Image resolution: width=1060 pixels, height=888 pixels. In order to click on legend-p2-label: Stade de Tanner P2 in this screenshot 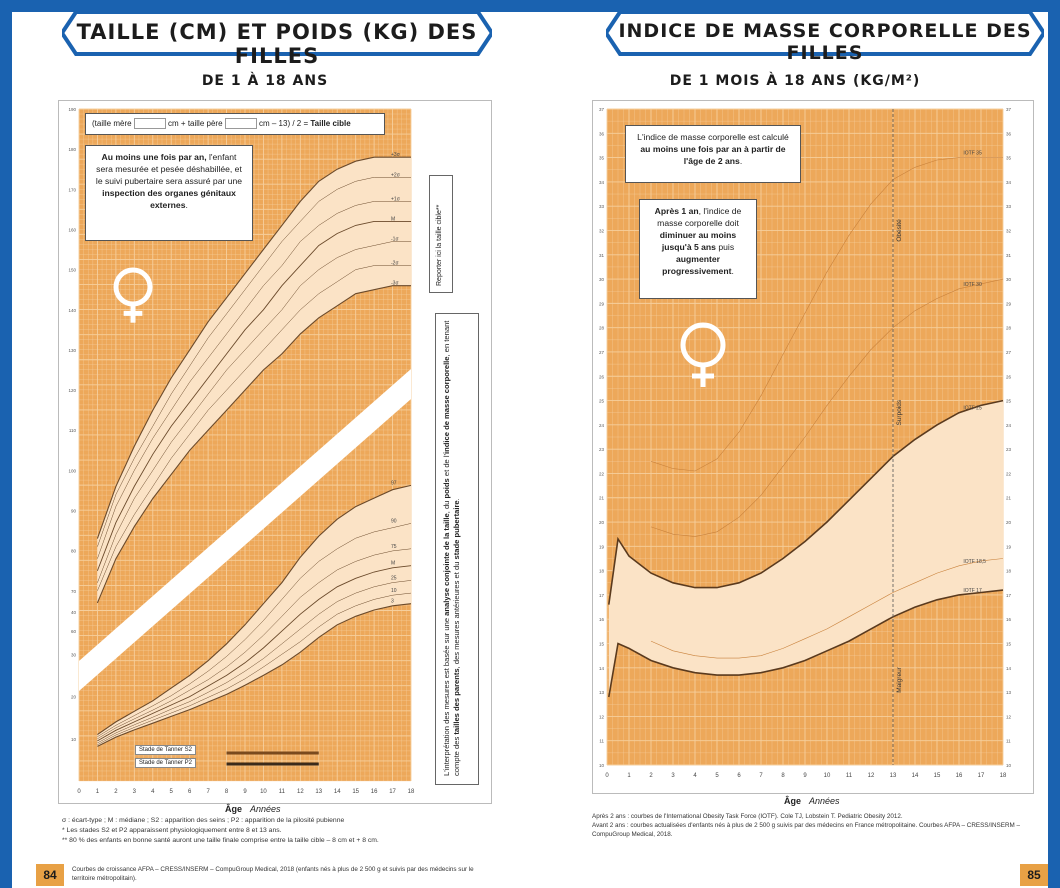, I will do `click(165, 763)`.